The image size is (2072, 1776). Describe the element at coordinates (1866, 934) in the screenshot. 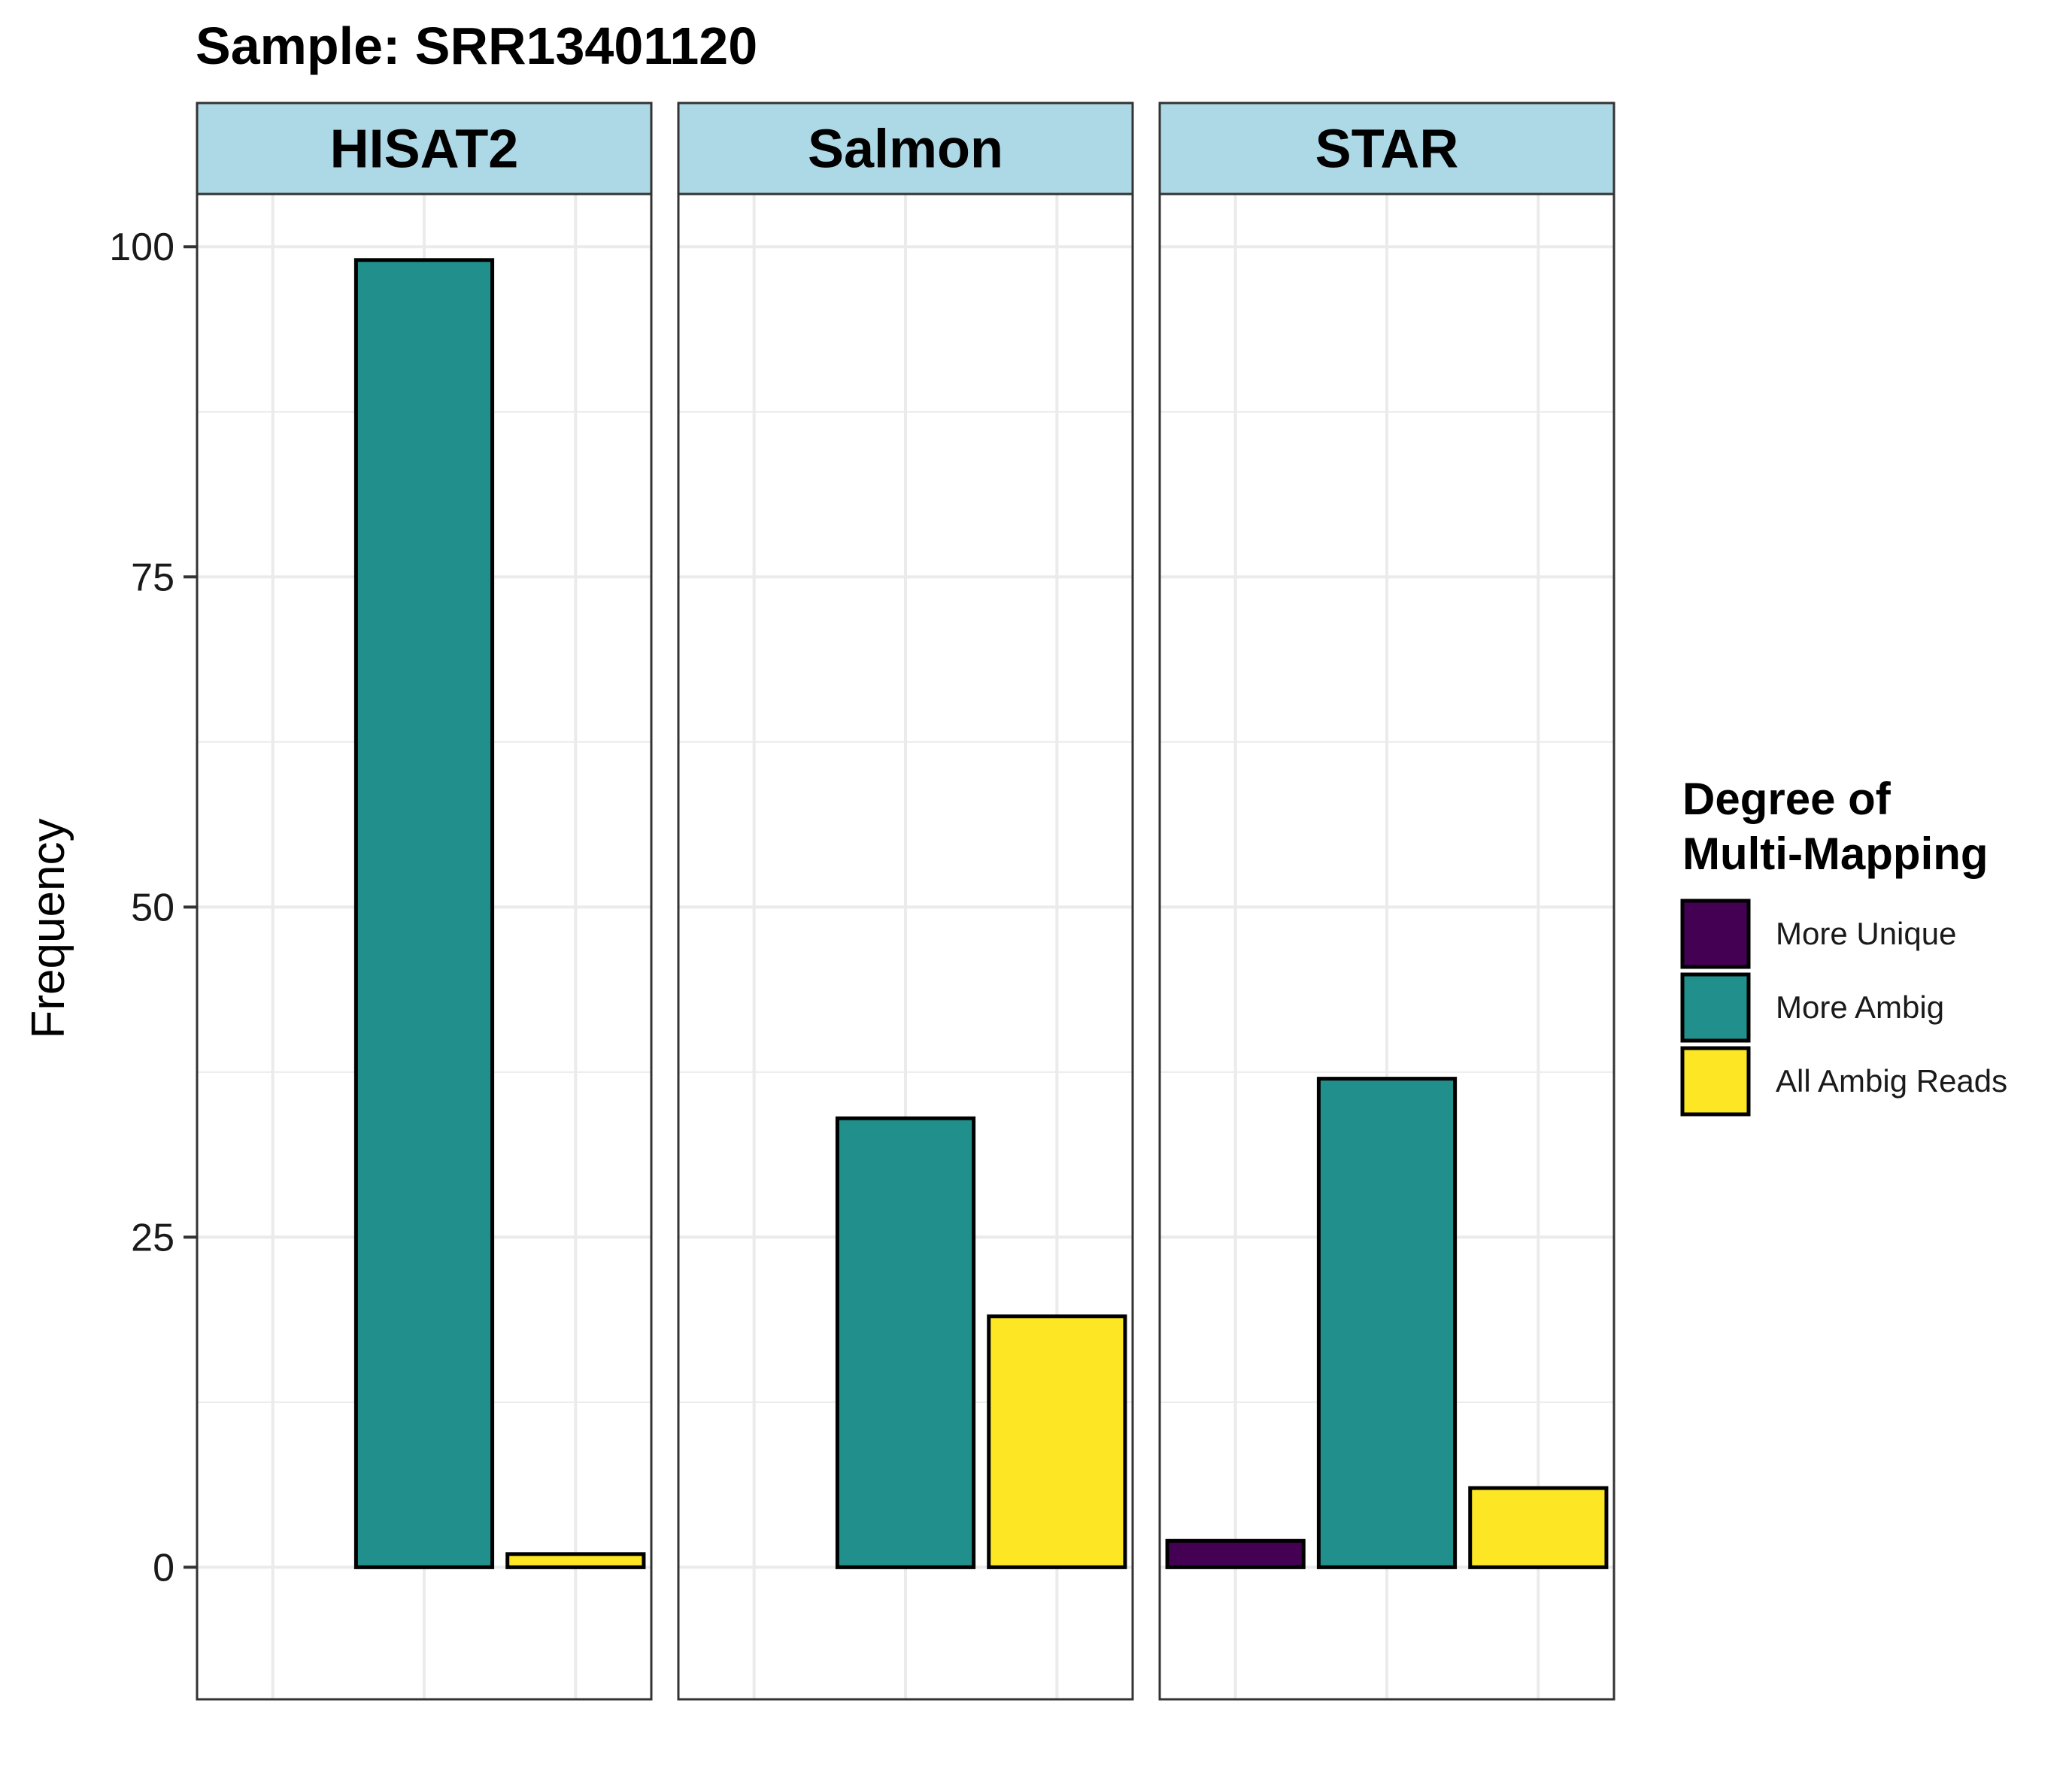

I see `legend-label: More Unique` at that location.